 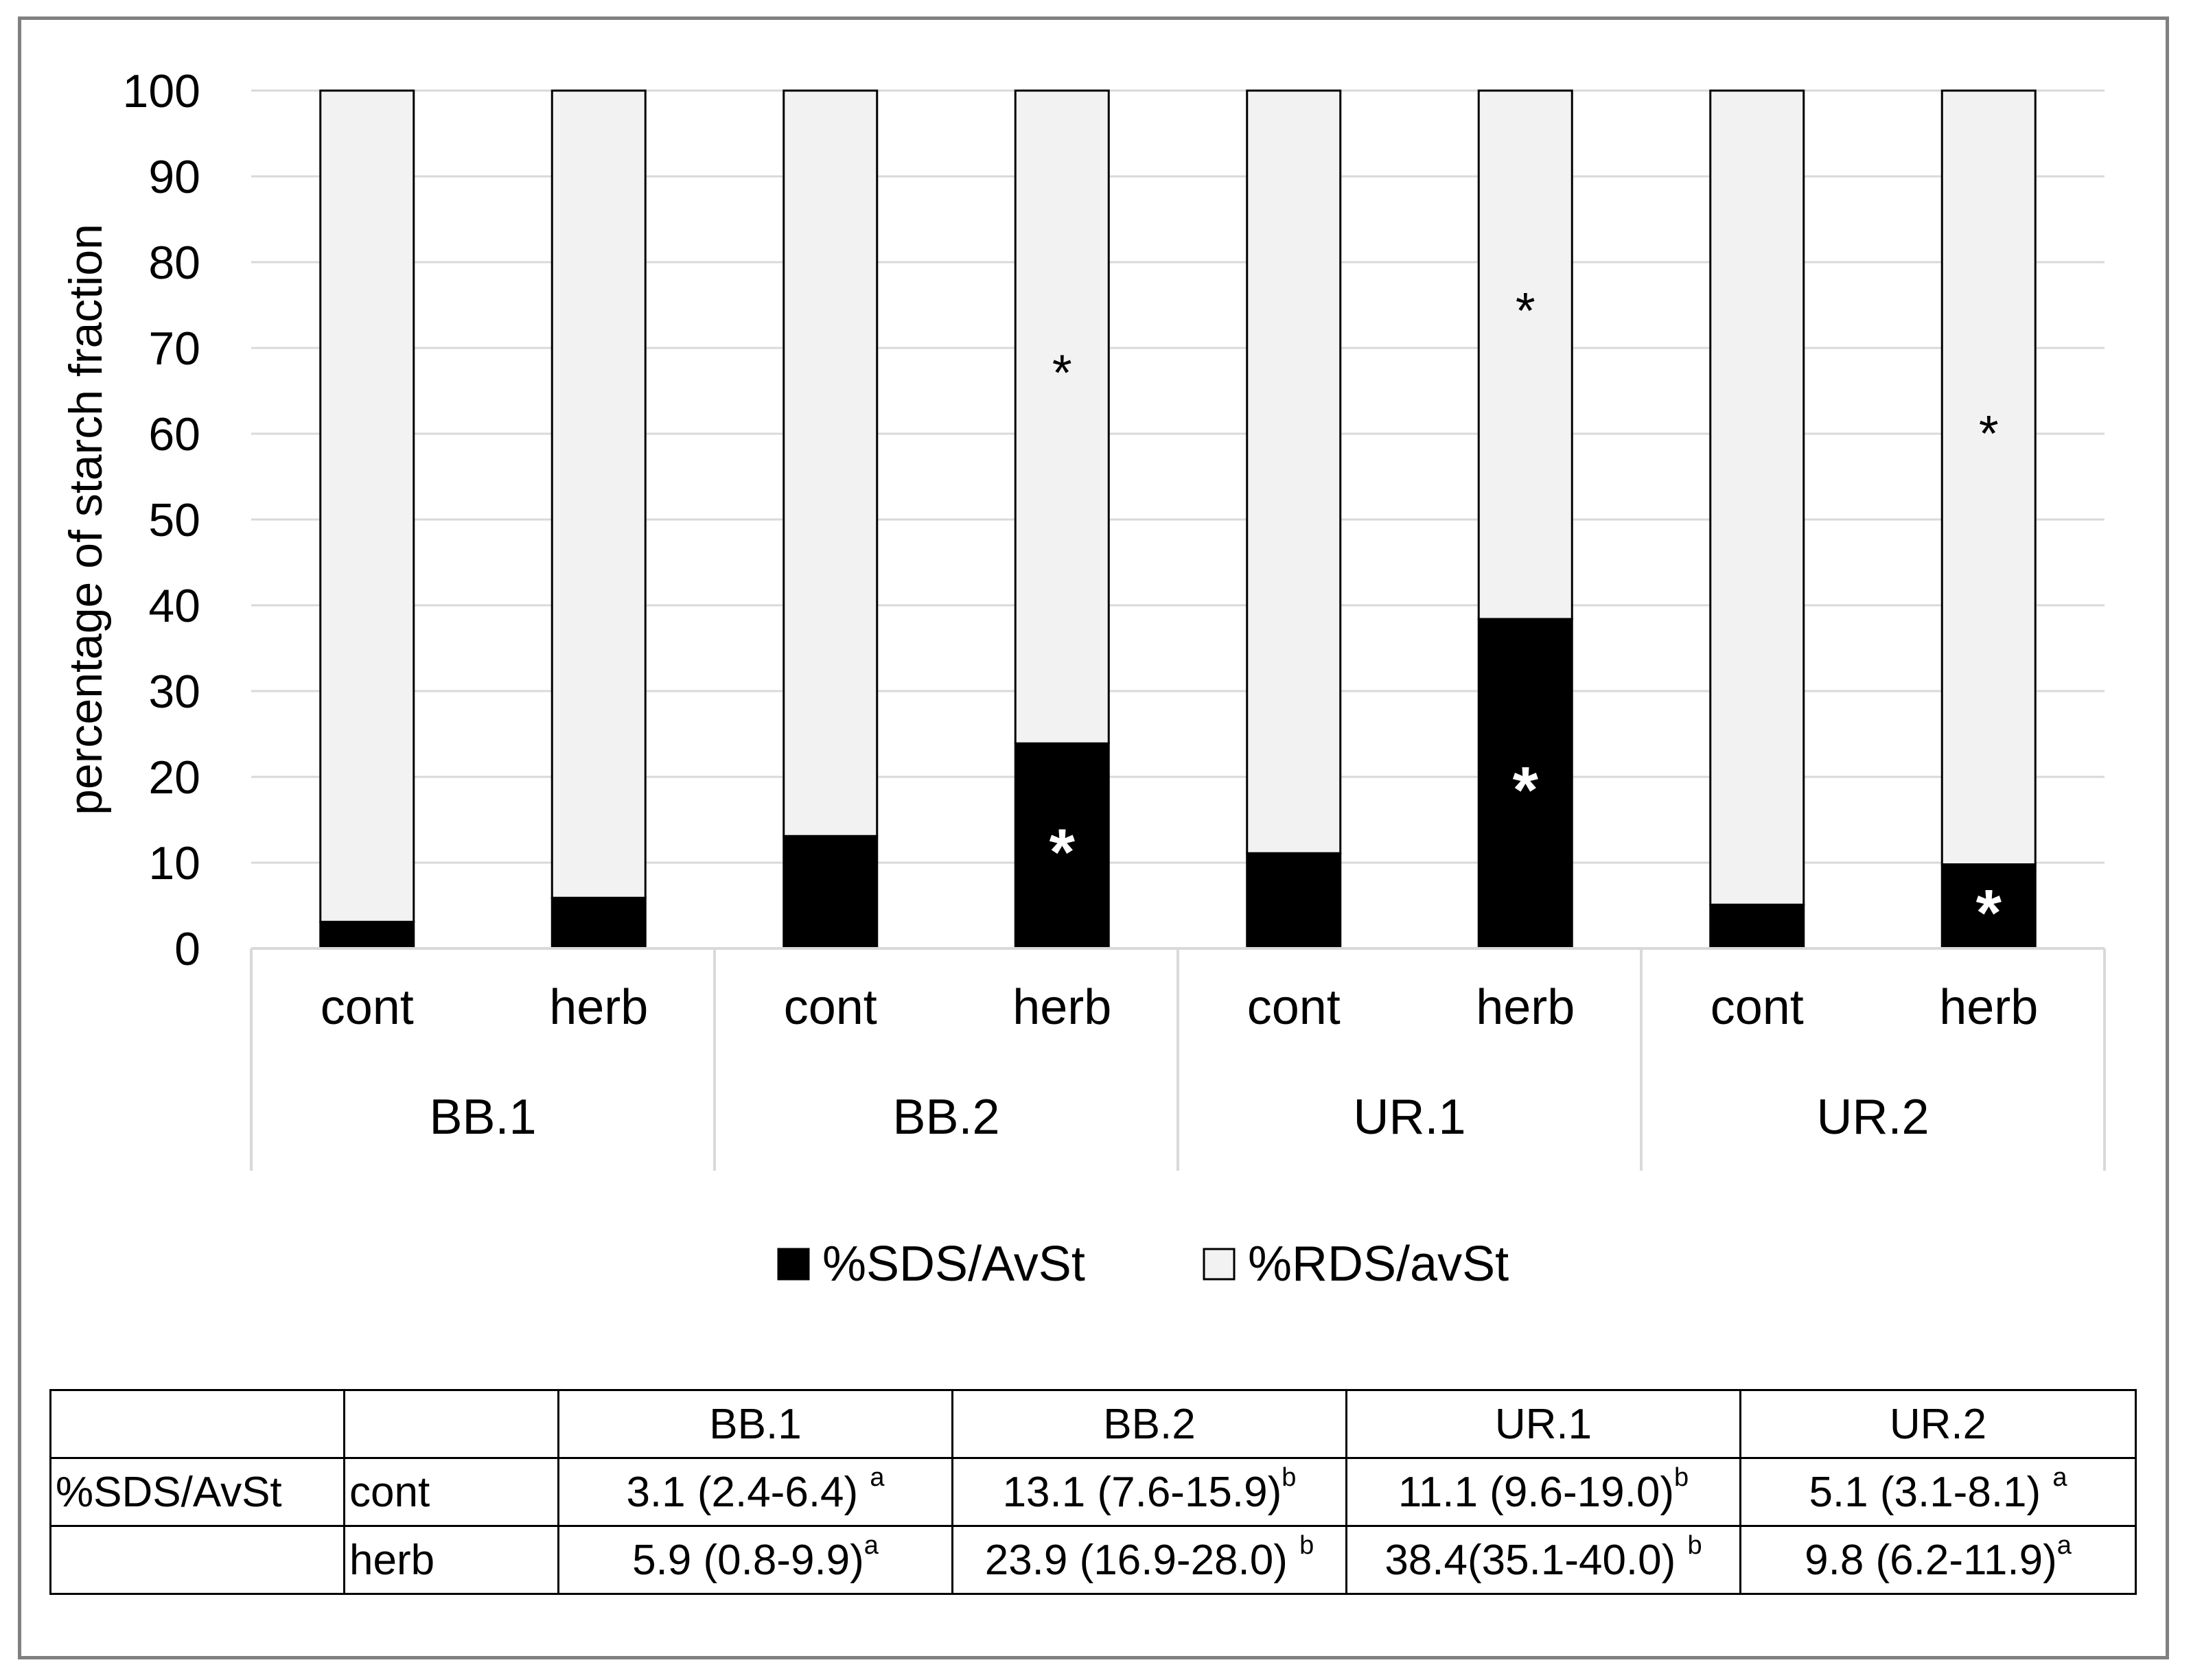 What do you see at coordinates (187, 949) in the screenshot?
I see `y-tick-label: 0` at bounding box center [187, 949].